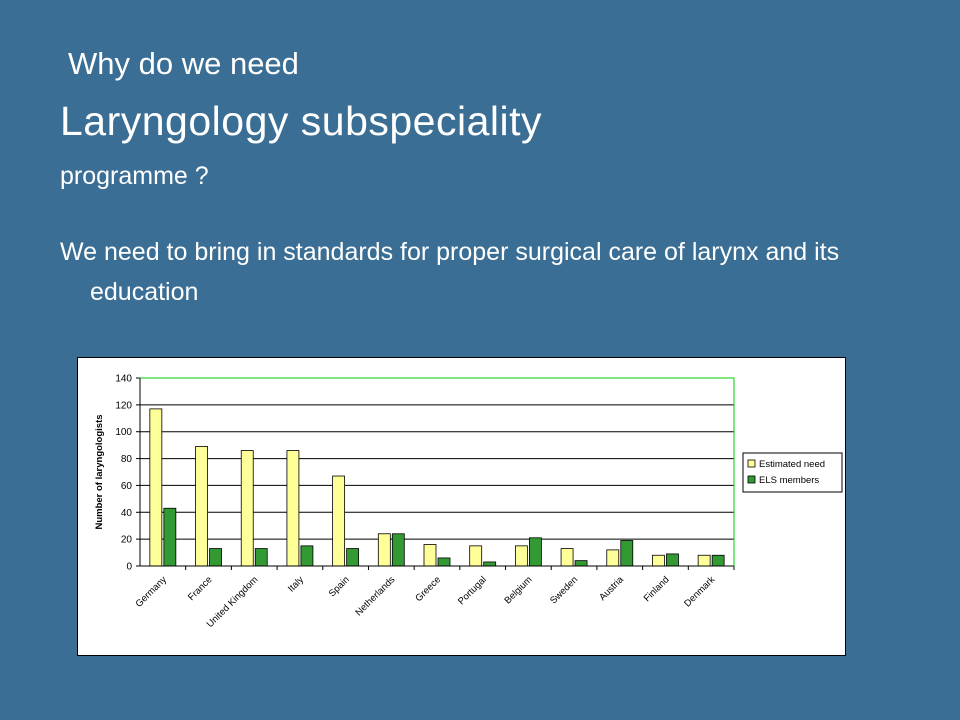  I want to click on x-category-label: Austria, so click(611, 588).